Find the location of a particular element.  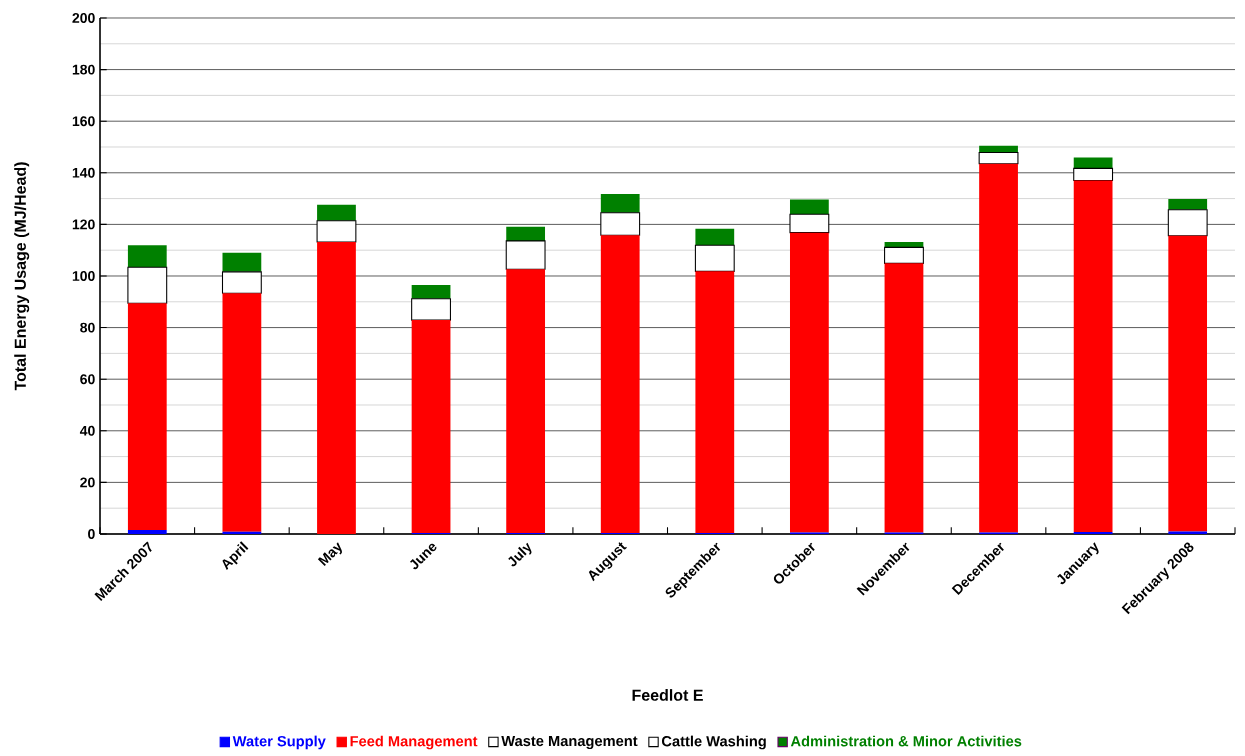

x-axis-title: Feedlot E is located at coordinates (667, 695).